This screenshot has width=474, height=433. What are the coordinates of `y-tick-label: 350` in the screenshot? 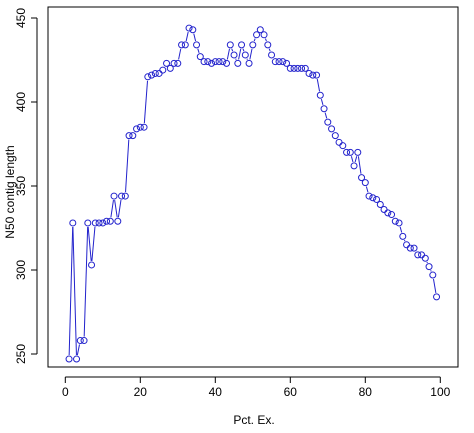 It's located at (21, 186).